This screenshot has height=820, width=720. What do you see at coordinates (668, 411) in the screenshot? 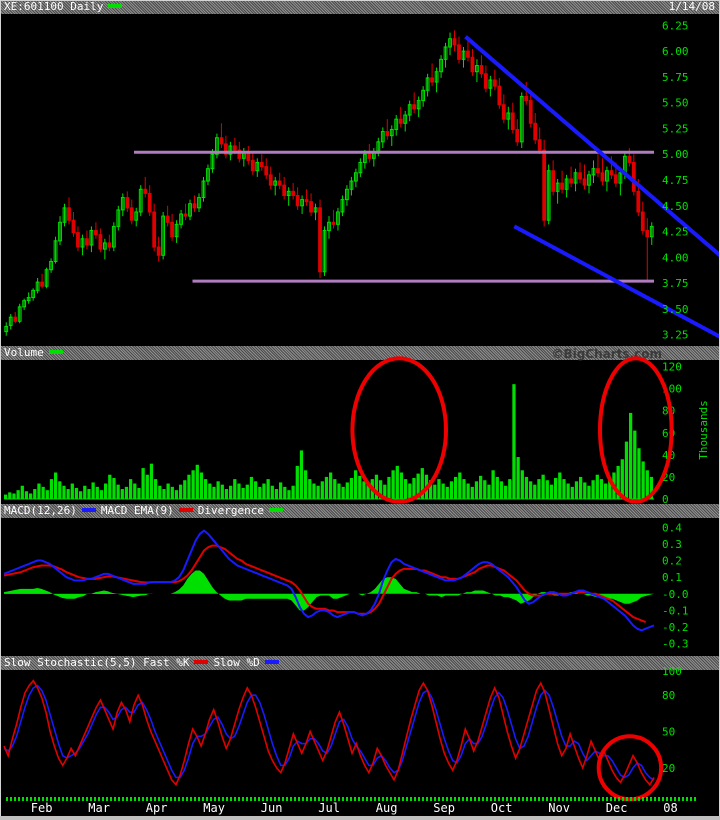
I see `volume-y-tick: 80` at bounding box center [668, 411].